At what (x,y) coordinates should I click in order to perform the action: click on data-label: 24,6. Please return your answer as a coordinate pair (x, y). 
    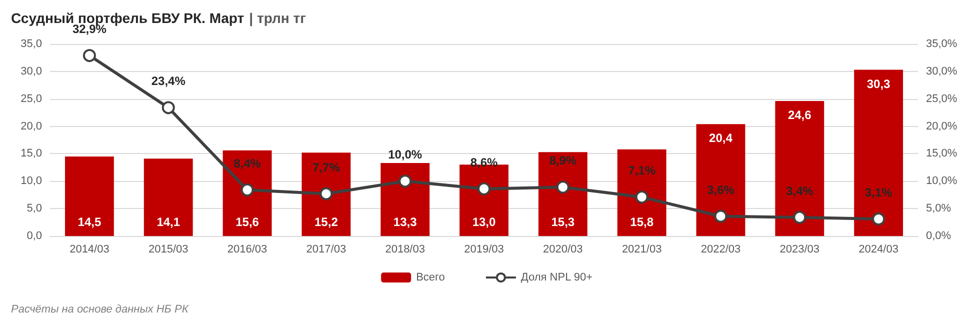
    Looking at the image, I should click on (800, 115).